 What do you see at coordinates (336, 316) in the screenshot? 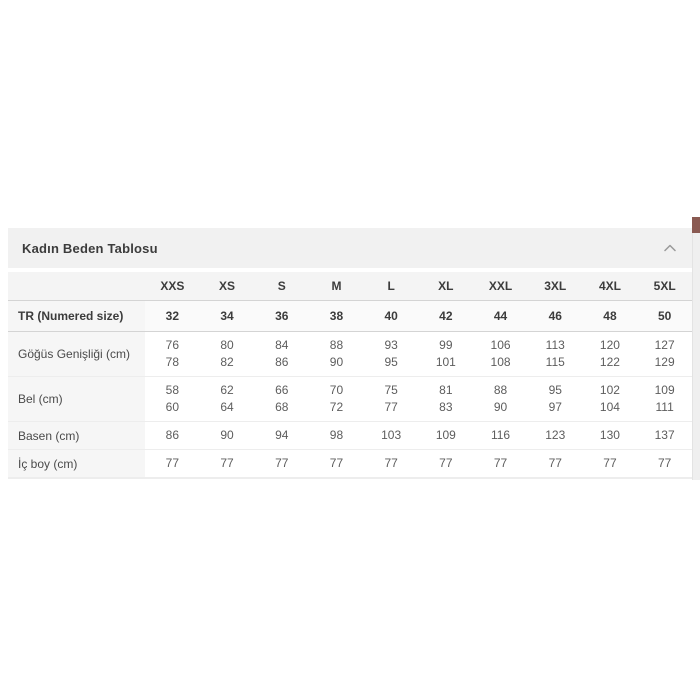
I see `size-value-cell: 38` at bounding box center [336, 316].